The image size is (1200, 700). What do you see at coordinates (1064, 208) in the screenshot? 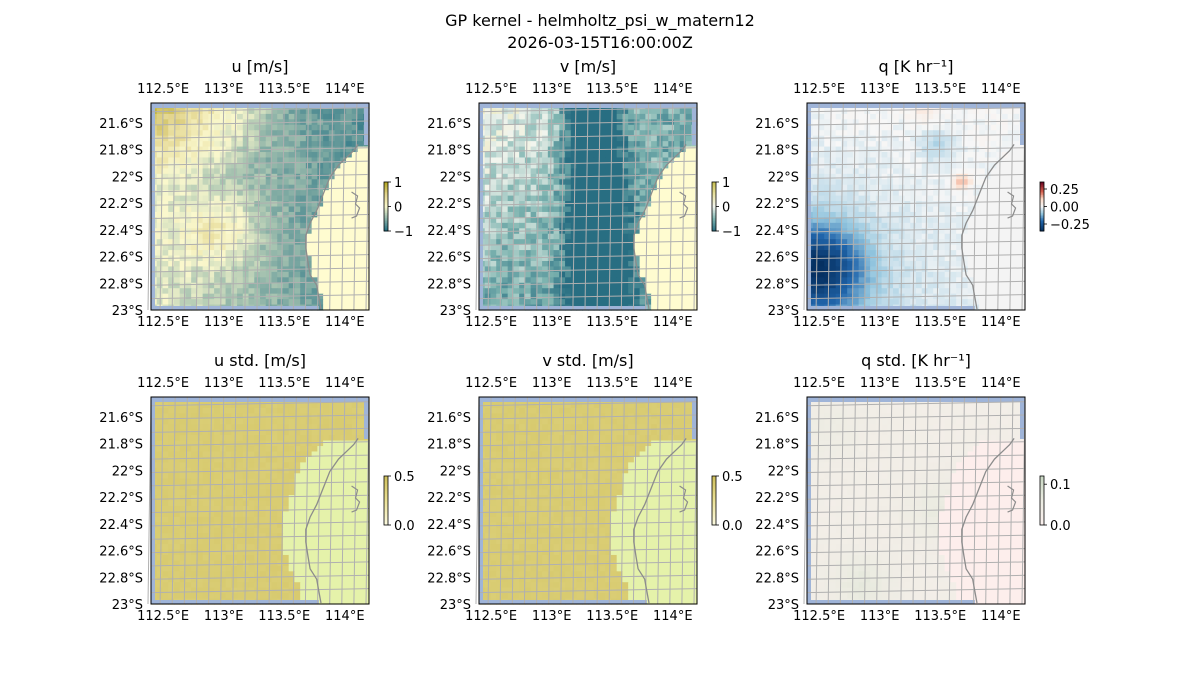
I see `colorbar-tick-label: 0.00` at bounding box center [1064, 208].